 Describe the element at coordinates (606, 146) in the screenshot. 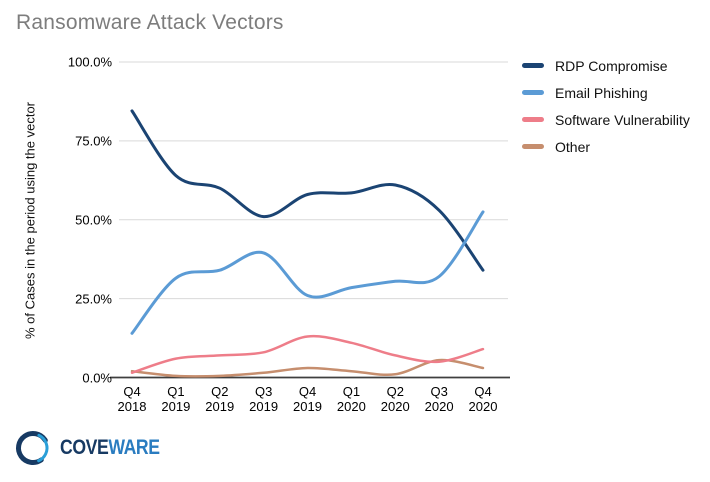

I see `legend-item: Other` at that location.